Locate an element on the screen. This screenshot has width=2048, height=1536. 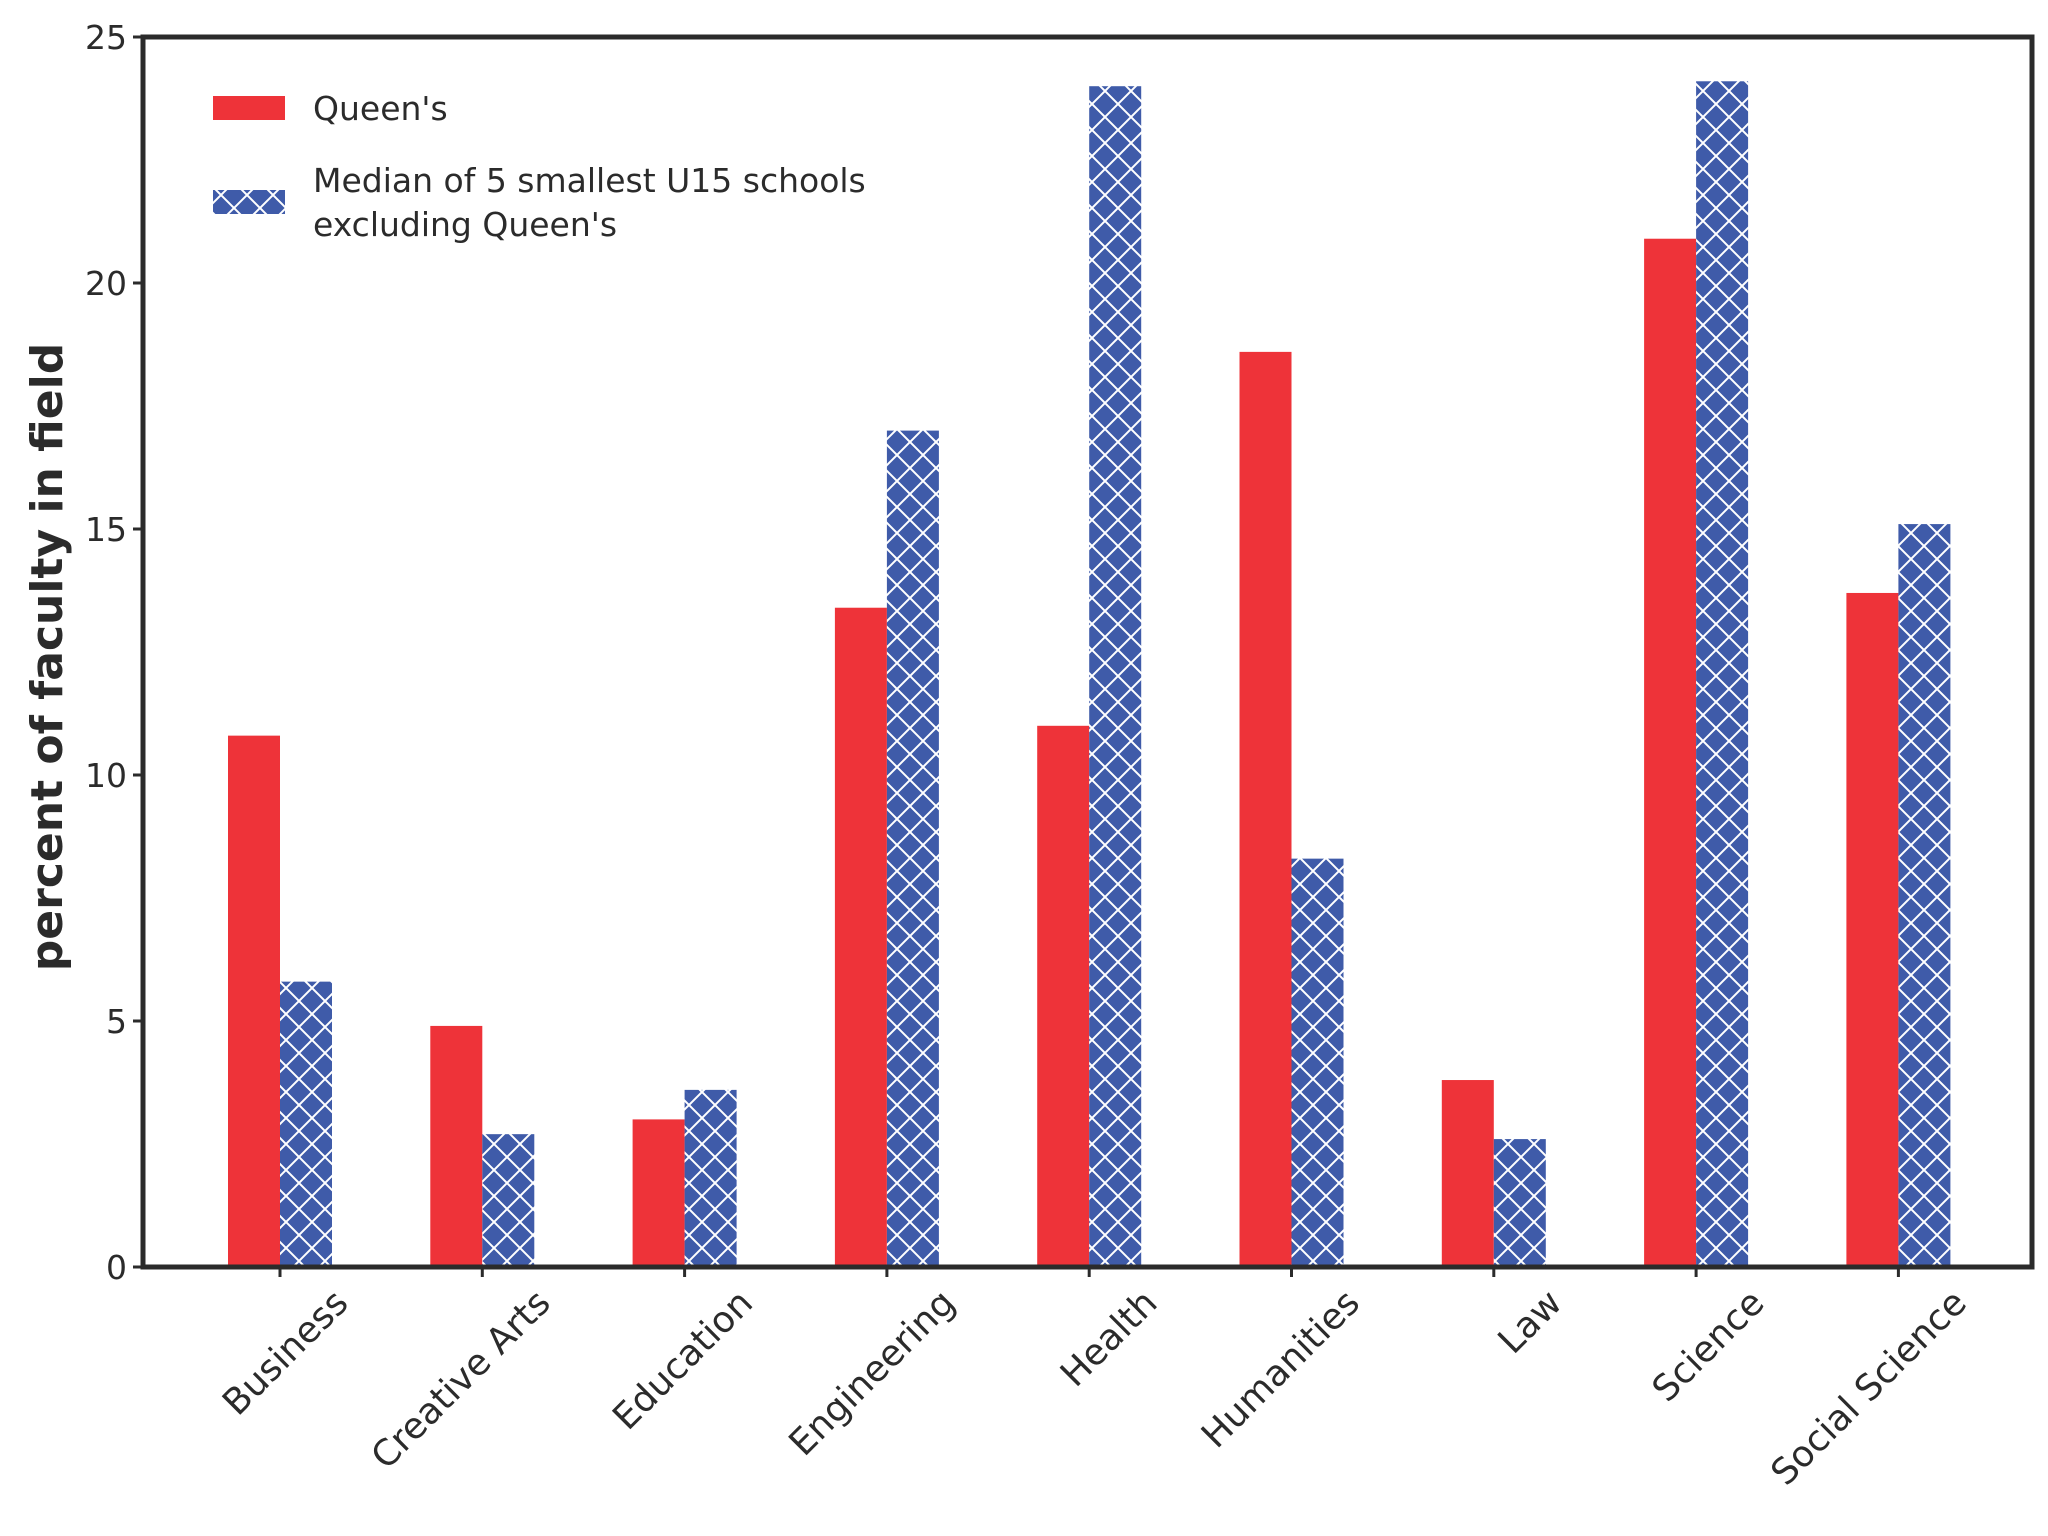
bar-u15-median-science is located at coordinates (1722, 674).